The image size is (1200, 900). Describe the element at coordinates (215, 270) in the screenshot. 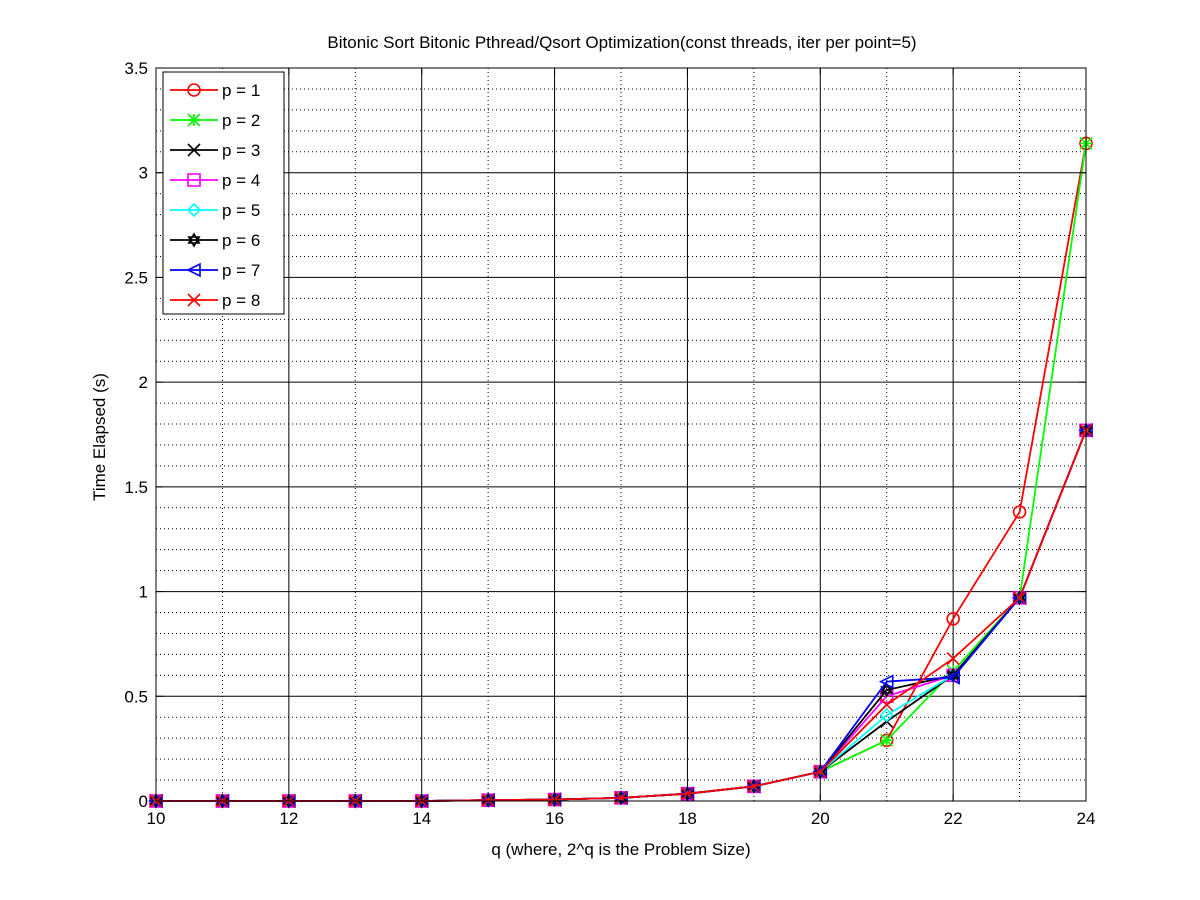

I see `legend-item: p = 7` at that location.